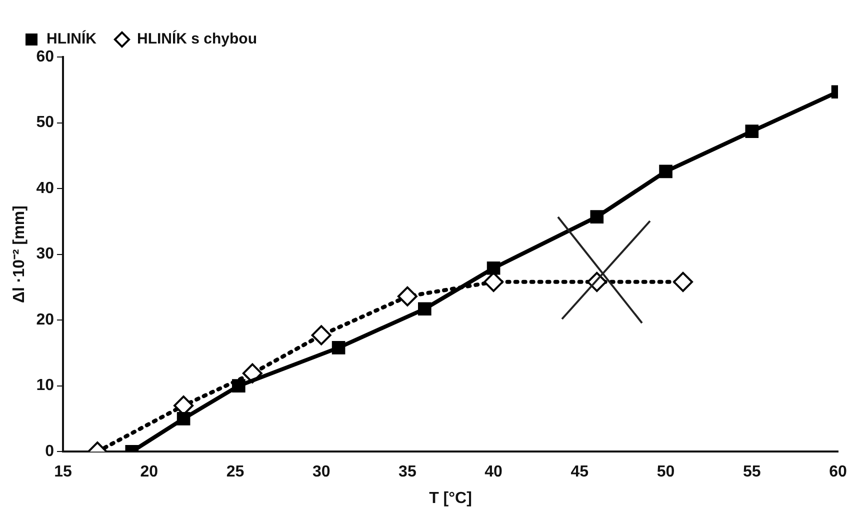  Describe the element at coordinates (49, 451) in the screenshot. I see `y-tick-label: 0` at that location.